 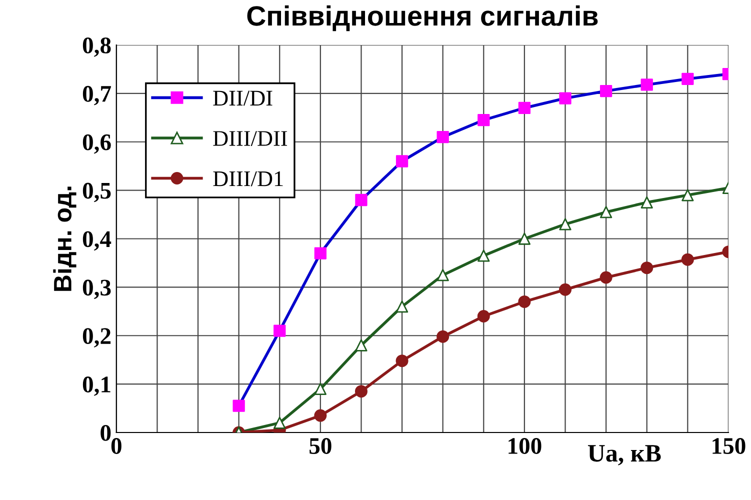 I want to click on y-tick-label: 0,2, so click(x=96, y=338).